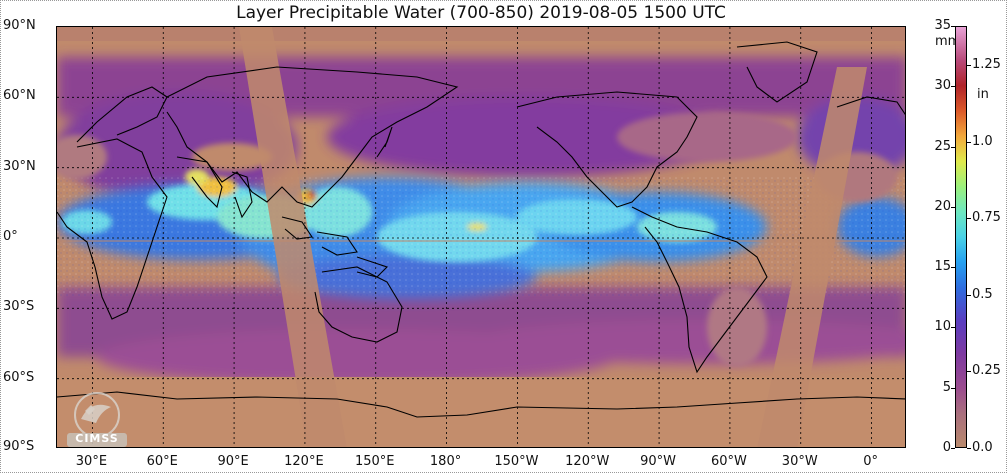 This screenshot has height=473, width=1007. I want to click on latitude-label: 60°S, so click(19, 377).